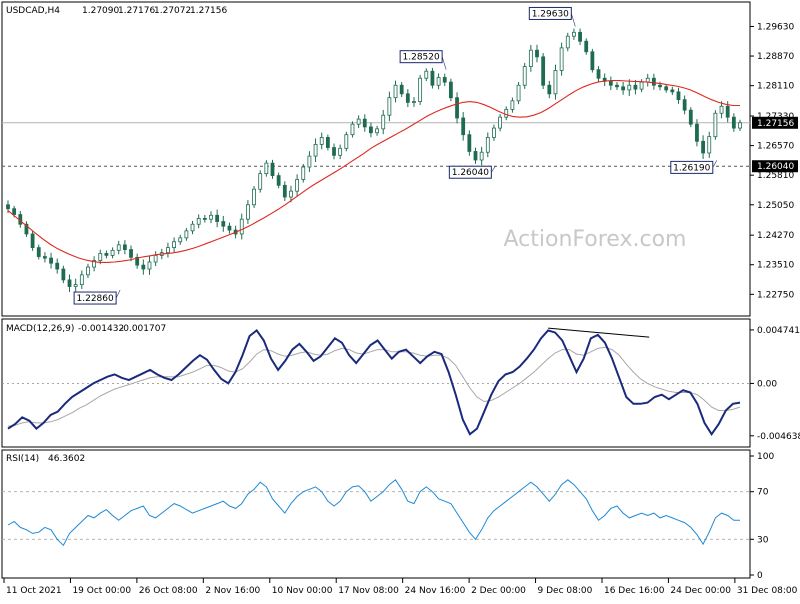 The height and width of the screenshot is (604, 800). I want to click on price-header-open: 1.27090, so click(100, 11).